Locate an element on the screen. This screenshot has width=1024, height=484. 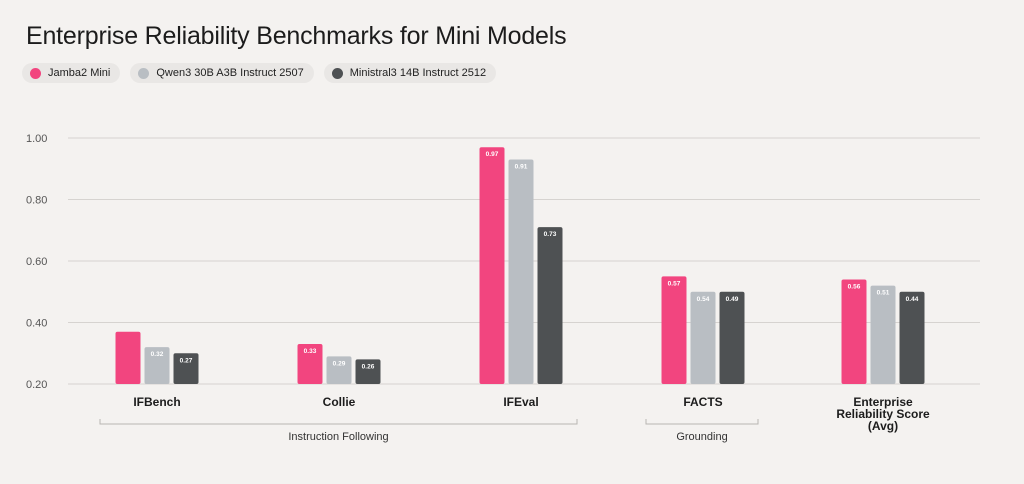
group-label: Instruction Following is located at coordinates (338, 437).